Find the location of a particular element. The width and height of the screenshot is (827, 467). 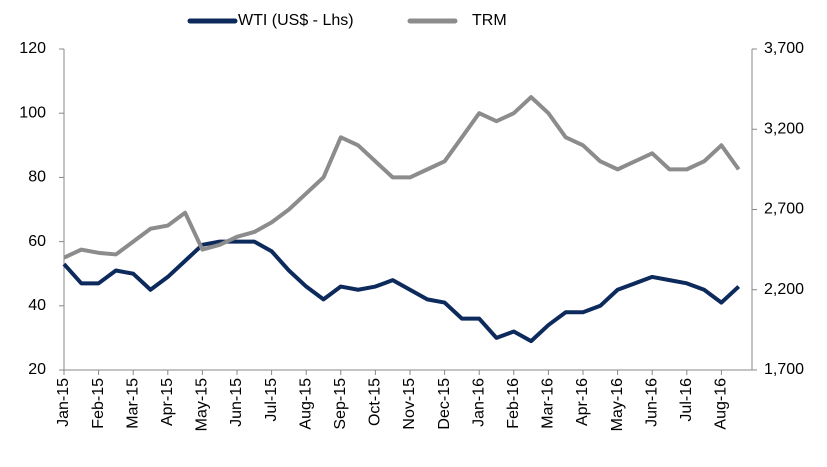

x-tick-label: Nov-15 is located at coordinates (409, 404).